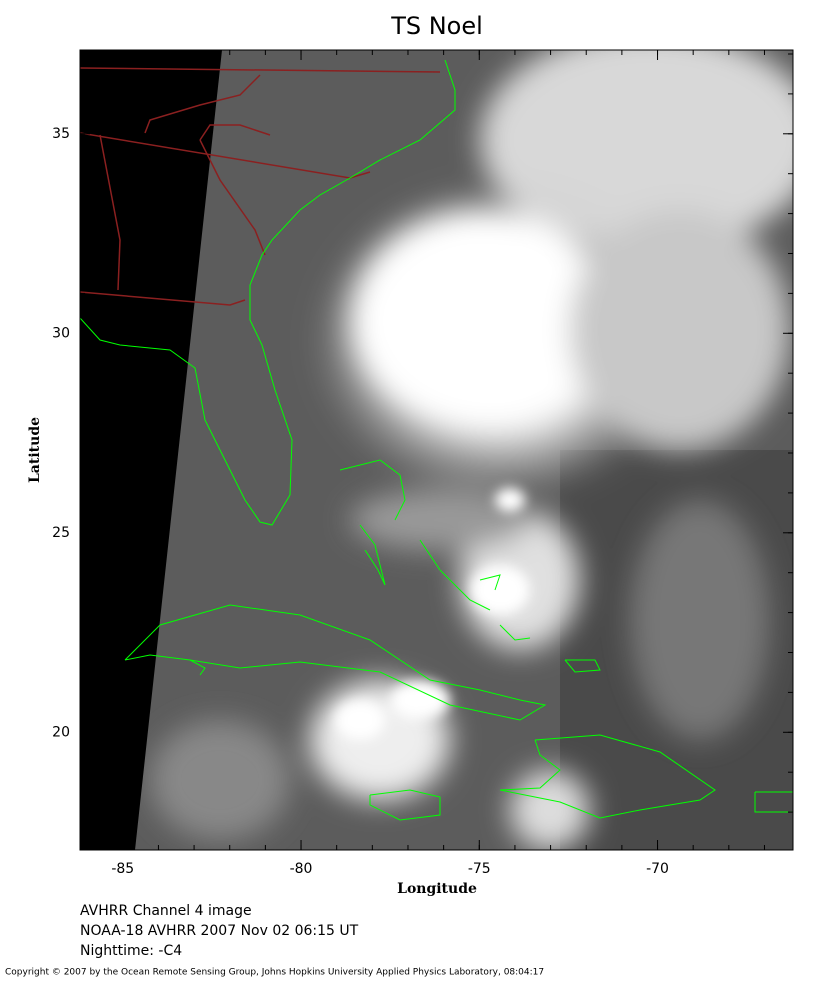 This screenshot has height=981, width=823. I want to click on y-tick-label: 35, so click(61, 134).